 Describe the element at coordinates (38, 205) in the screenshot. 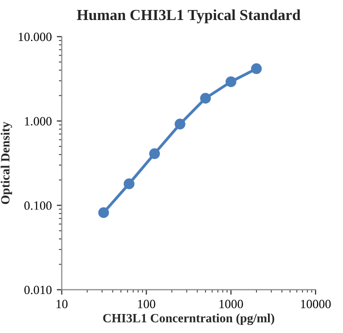

I see `y-tick-label: 0.100` at that location.